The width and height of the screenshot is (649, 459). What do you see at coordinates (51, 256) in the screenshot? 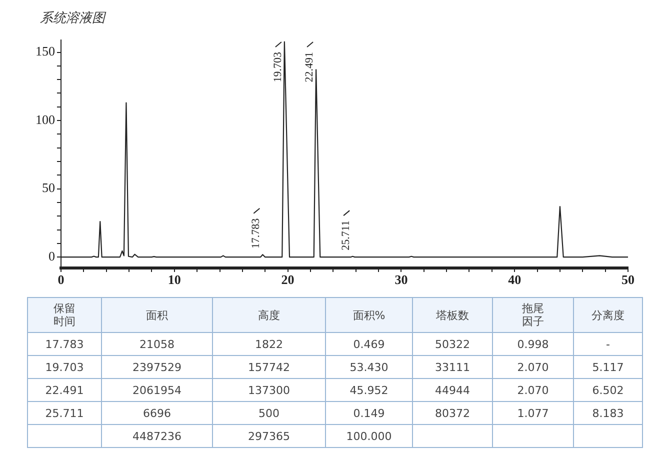
I see `y-tick-label: 0` at bounding box center [51, 256].